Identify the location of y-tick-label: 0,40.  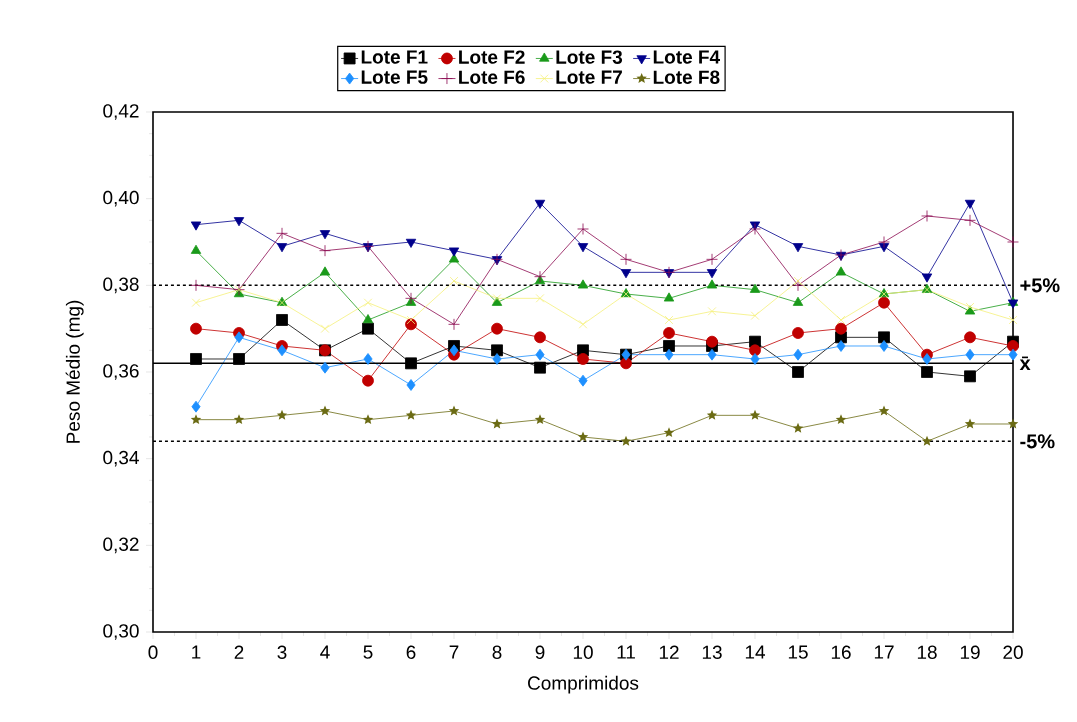
(121, 198).